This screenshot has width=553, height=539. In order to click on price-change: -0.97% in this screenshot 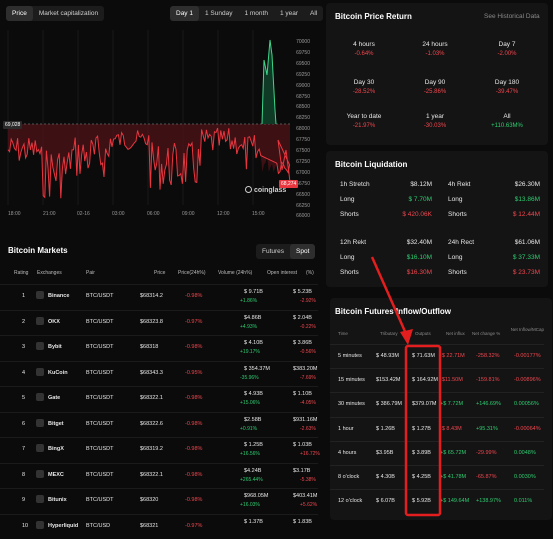, I will do `click(193, 526)`.